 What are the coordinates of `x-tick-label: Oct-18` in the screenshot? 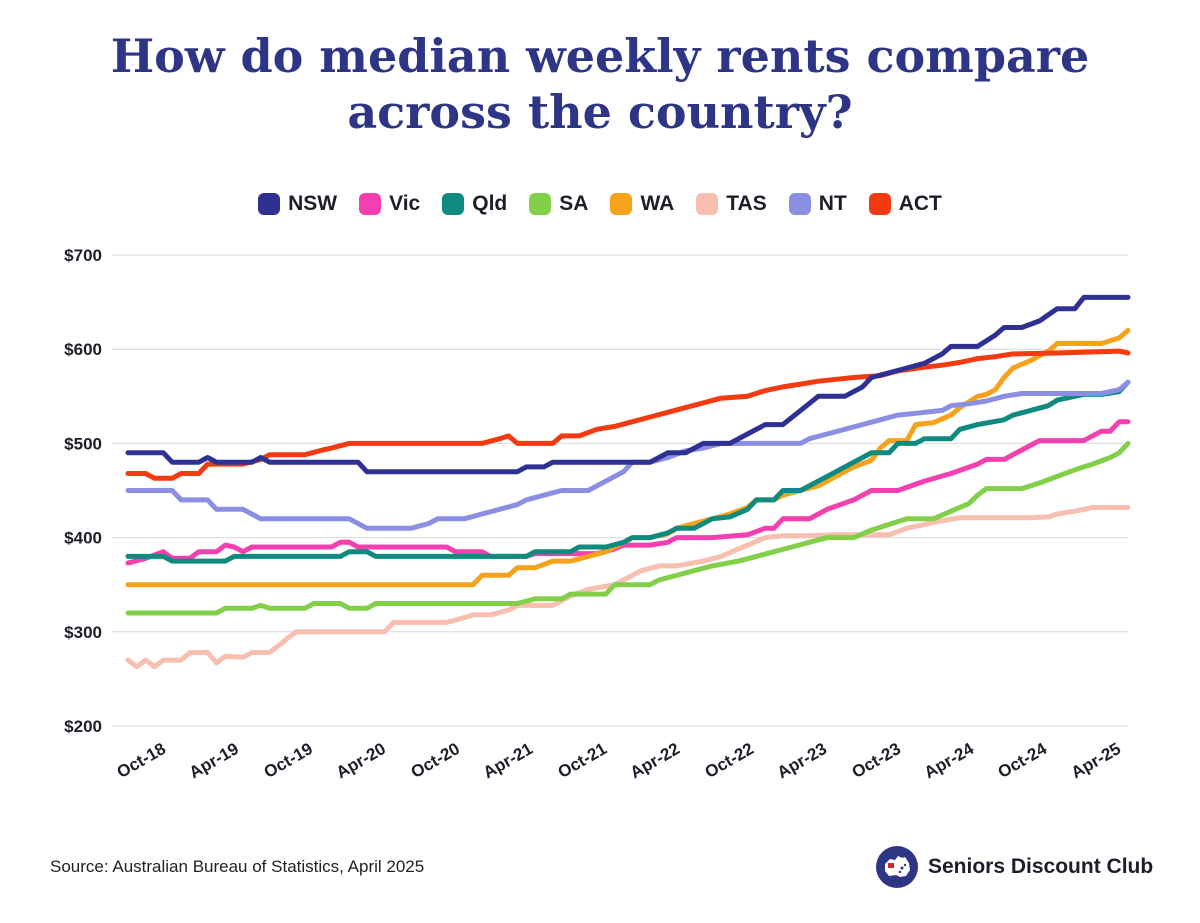 It's located at (141, 760).